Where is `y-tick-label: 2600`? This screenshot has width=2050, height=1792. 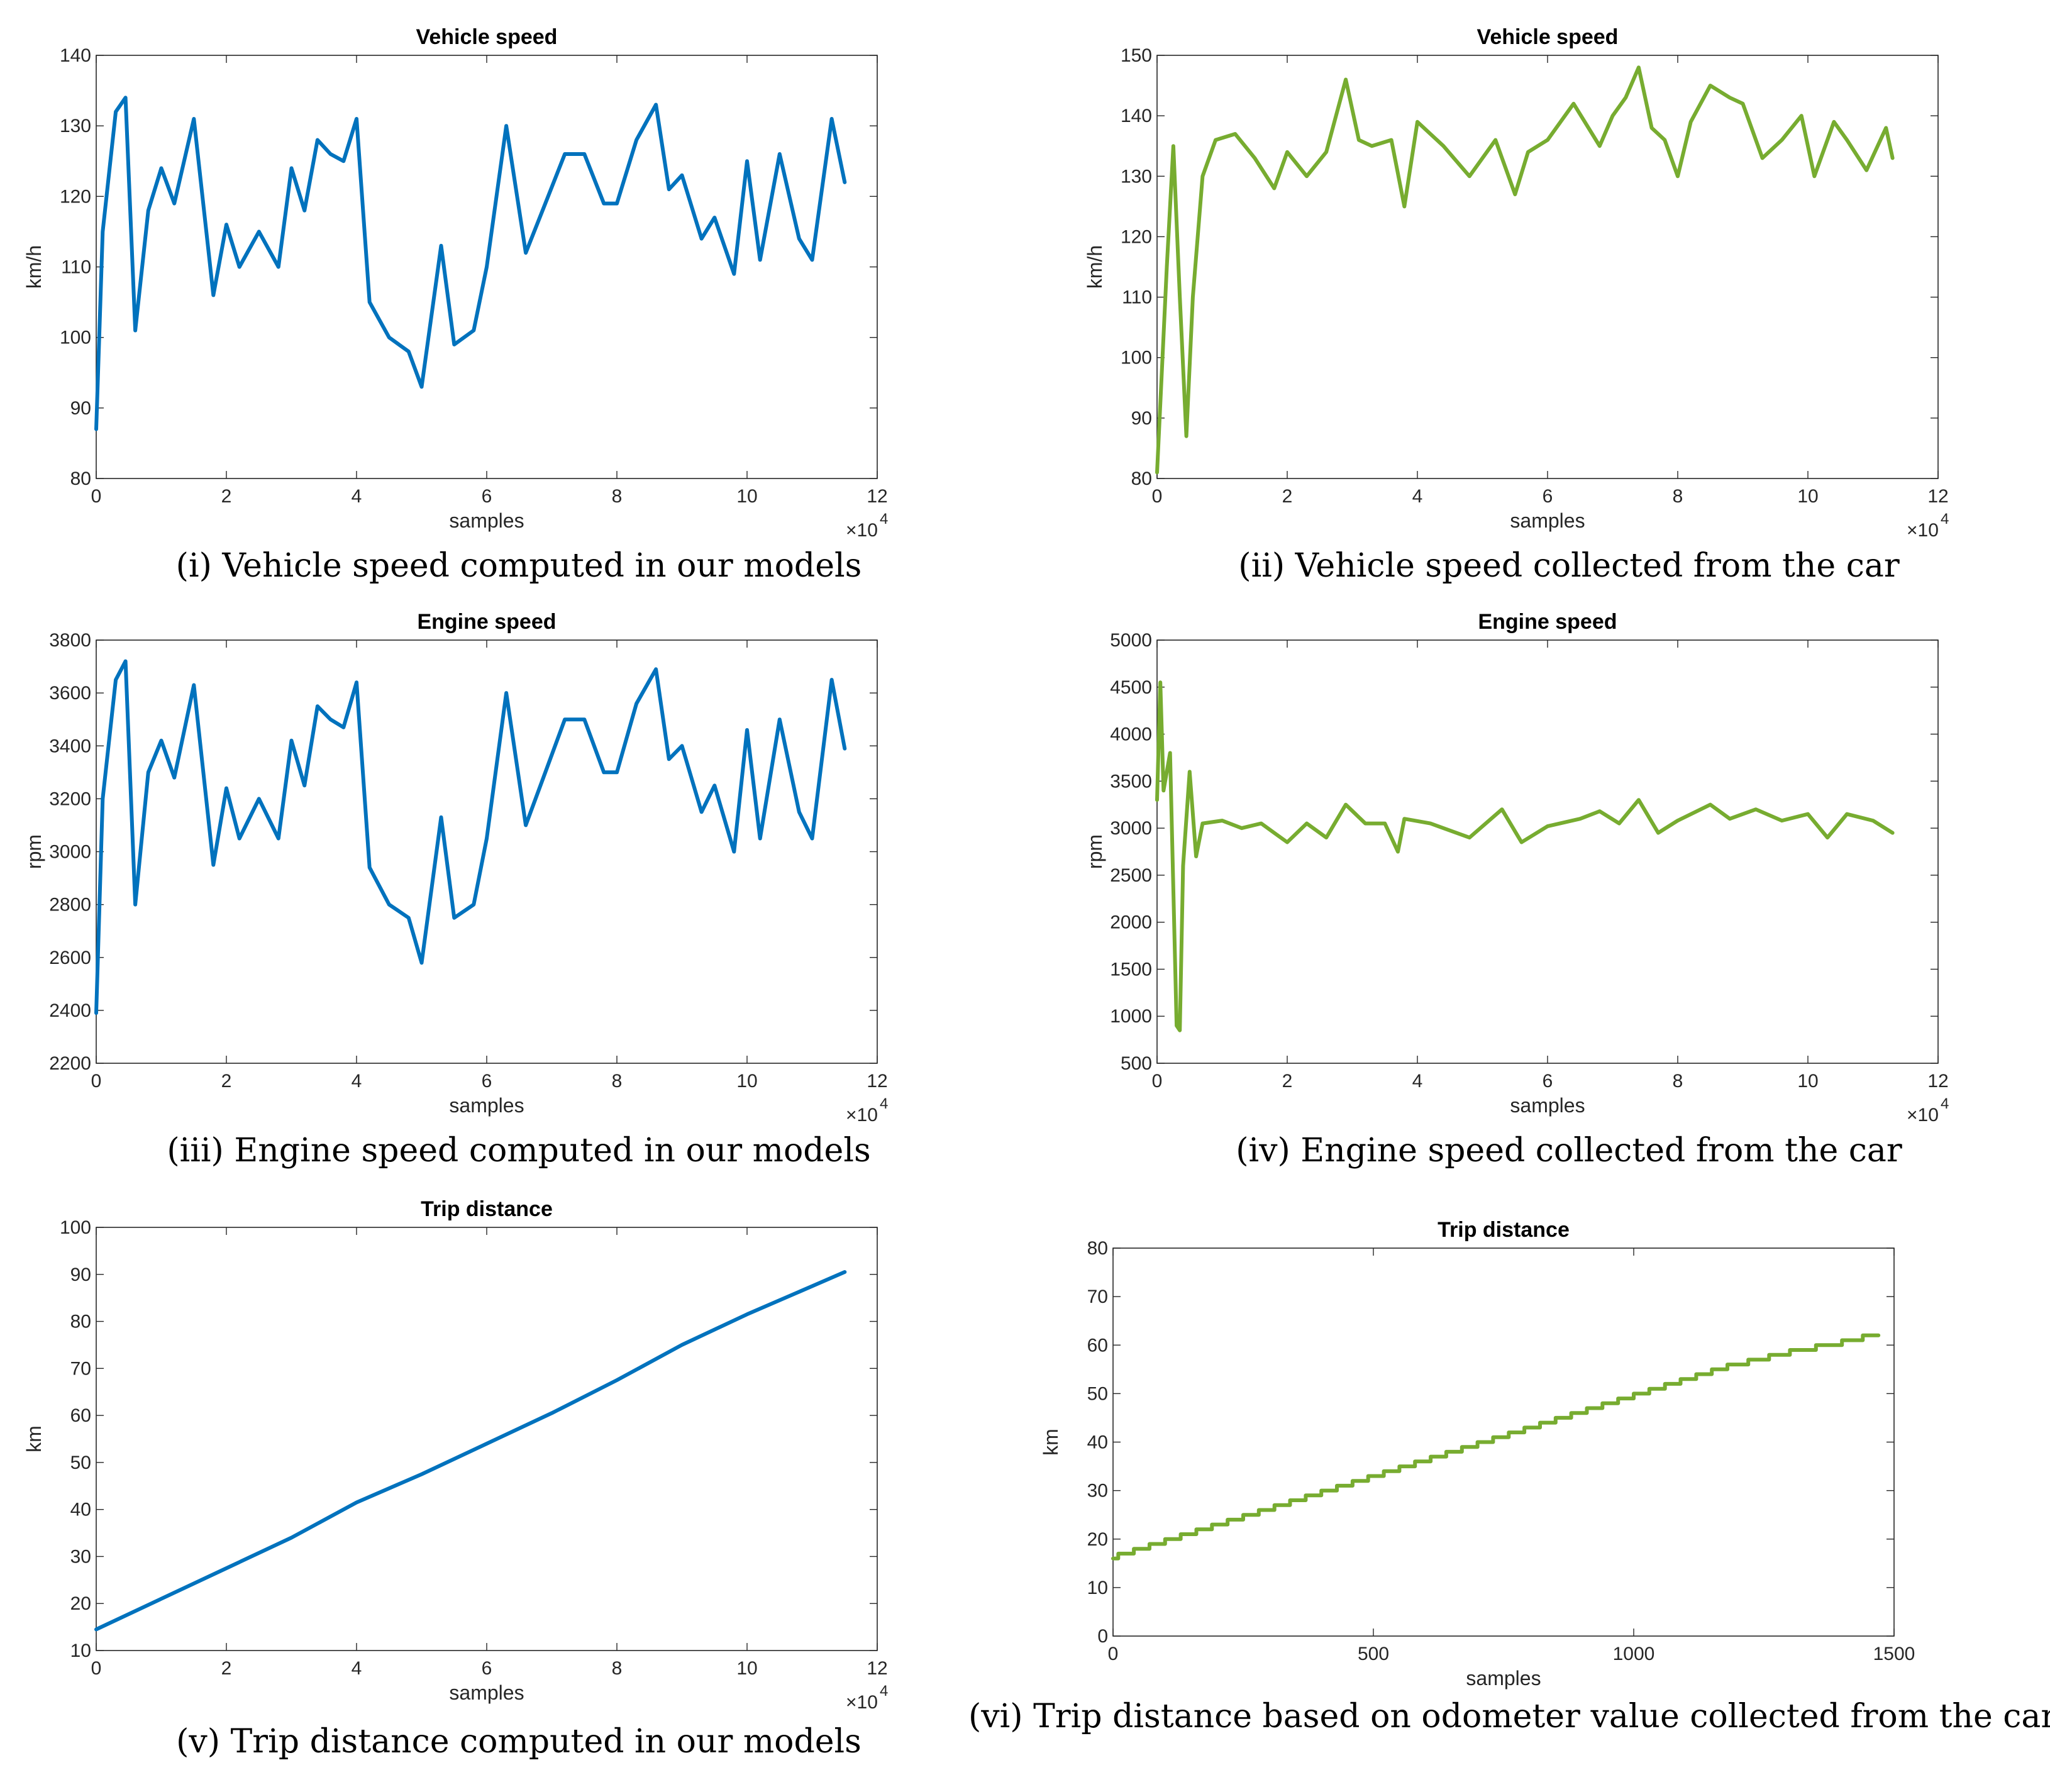 y-tick-label: 2600 is located at coordinates (70, 958).